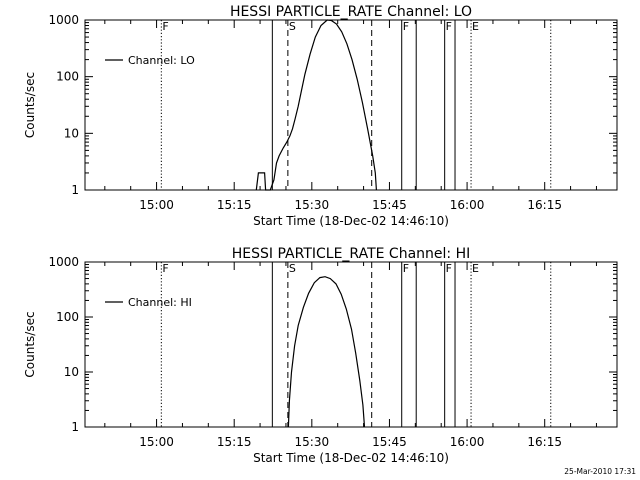 This screenshot has height=480, width=640. What do you see at coordinates (600, 471) in the screenshot?
I see `footer-timestamp: 25-Mar-2010 17:31` at bounding box center [600, 471].